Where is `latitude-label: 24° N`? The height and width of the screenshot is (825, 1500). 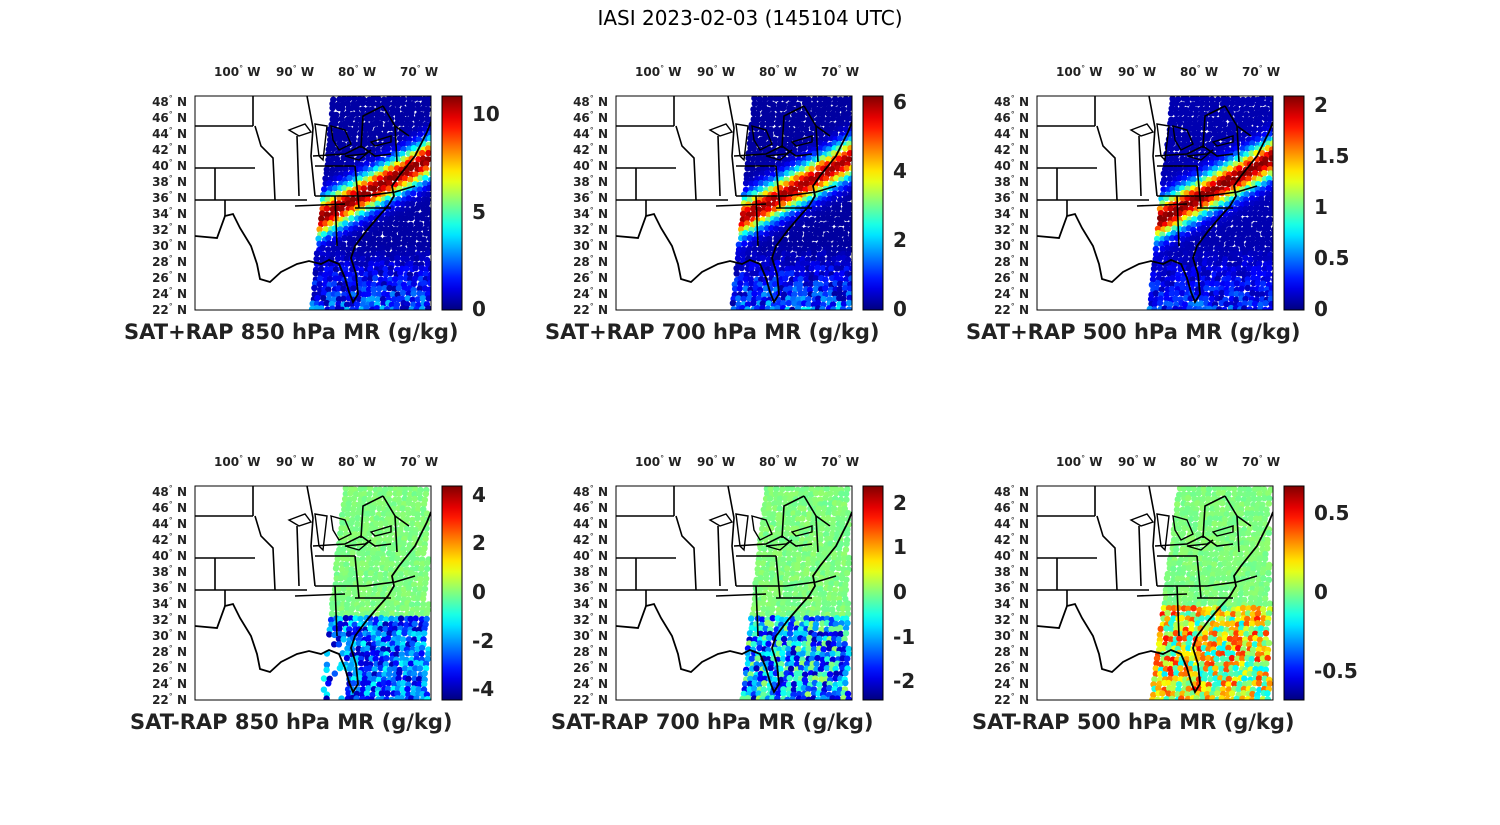
latitude-label: 24° N is located at coordinates (1011, 293).